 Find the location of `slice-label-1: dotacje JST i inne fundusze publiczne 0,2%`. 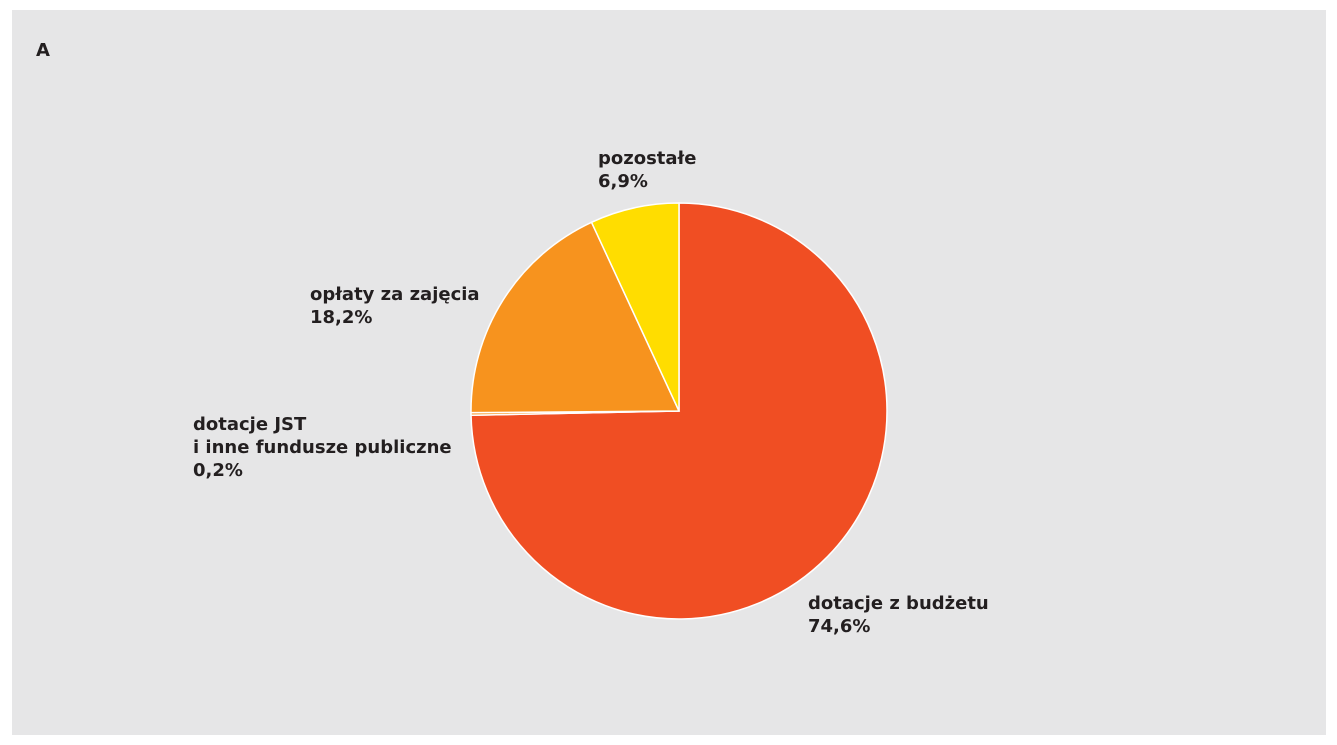

slice-label-1: dotacje JST i inne fundusze publiczne 0,2% is located at coordinates (322, 447).